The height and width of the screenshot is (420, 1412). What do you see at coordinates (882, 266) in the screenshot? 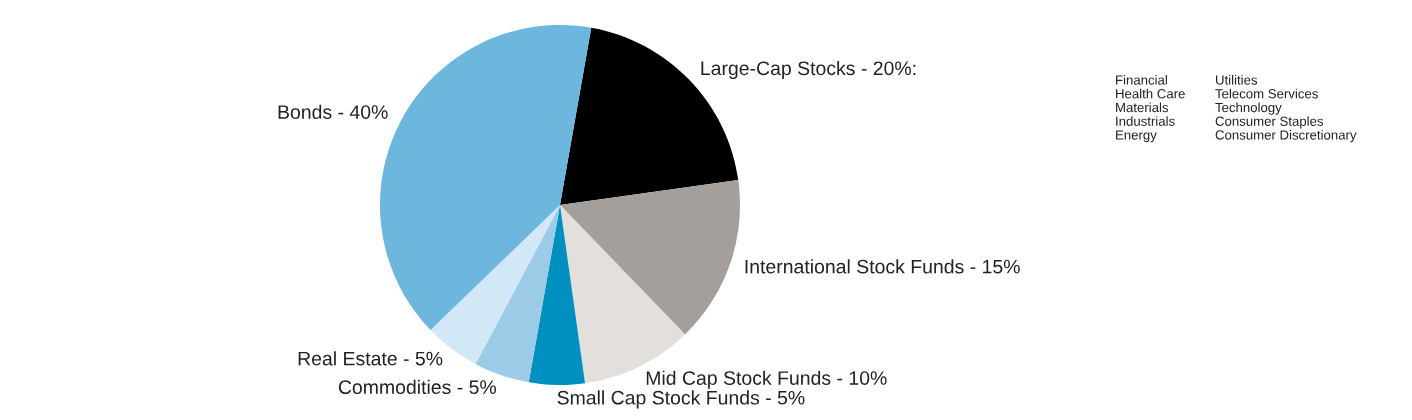
I see `slice-label: International Stock Funds - 15%` at bounding box center [882, 266].